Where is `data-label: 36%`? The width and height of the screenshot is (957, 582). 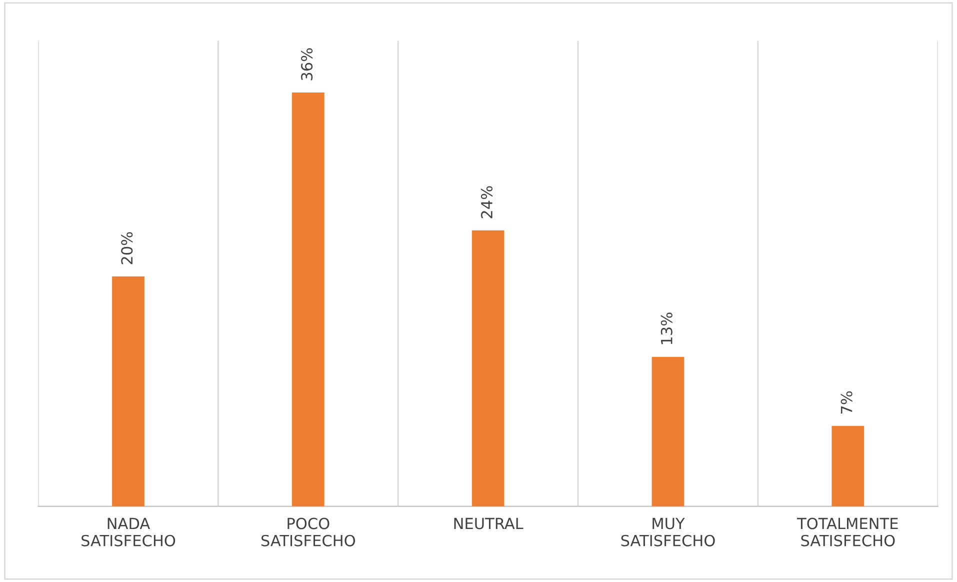
data-label: 36% is located at coordinates (307, 64).